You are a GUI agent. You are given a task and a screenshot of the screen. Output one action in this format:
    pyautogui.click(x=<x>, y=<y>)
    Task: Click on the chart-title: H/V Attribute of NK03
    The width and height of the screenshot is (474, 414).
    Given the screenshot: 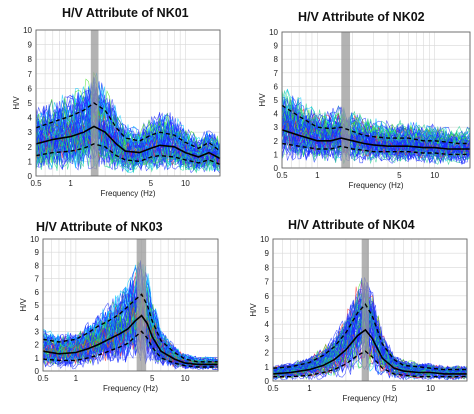 What is the action you would take?
    pyautogui.click(x=99, y=227)
    